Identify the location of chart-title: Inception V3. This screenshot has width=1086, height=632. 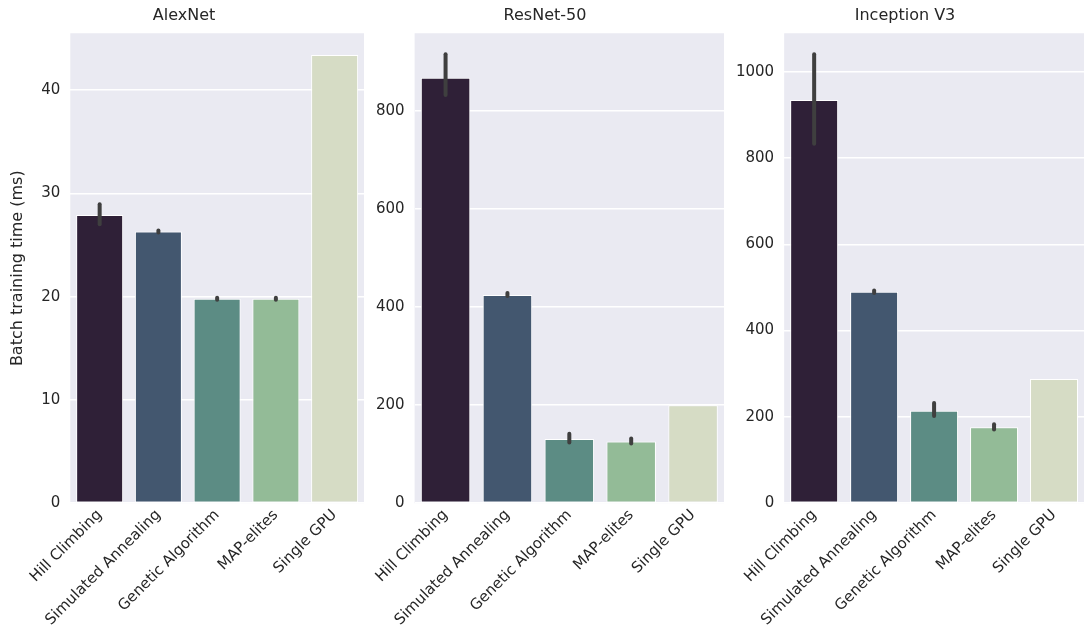
(905, 14).